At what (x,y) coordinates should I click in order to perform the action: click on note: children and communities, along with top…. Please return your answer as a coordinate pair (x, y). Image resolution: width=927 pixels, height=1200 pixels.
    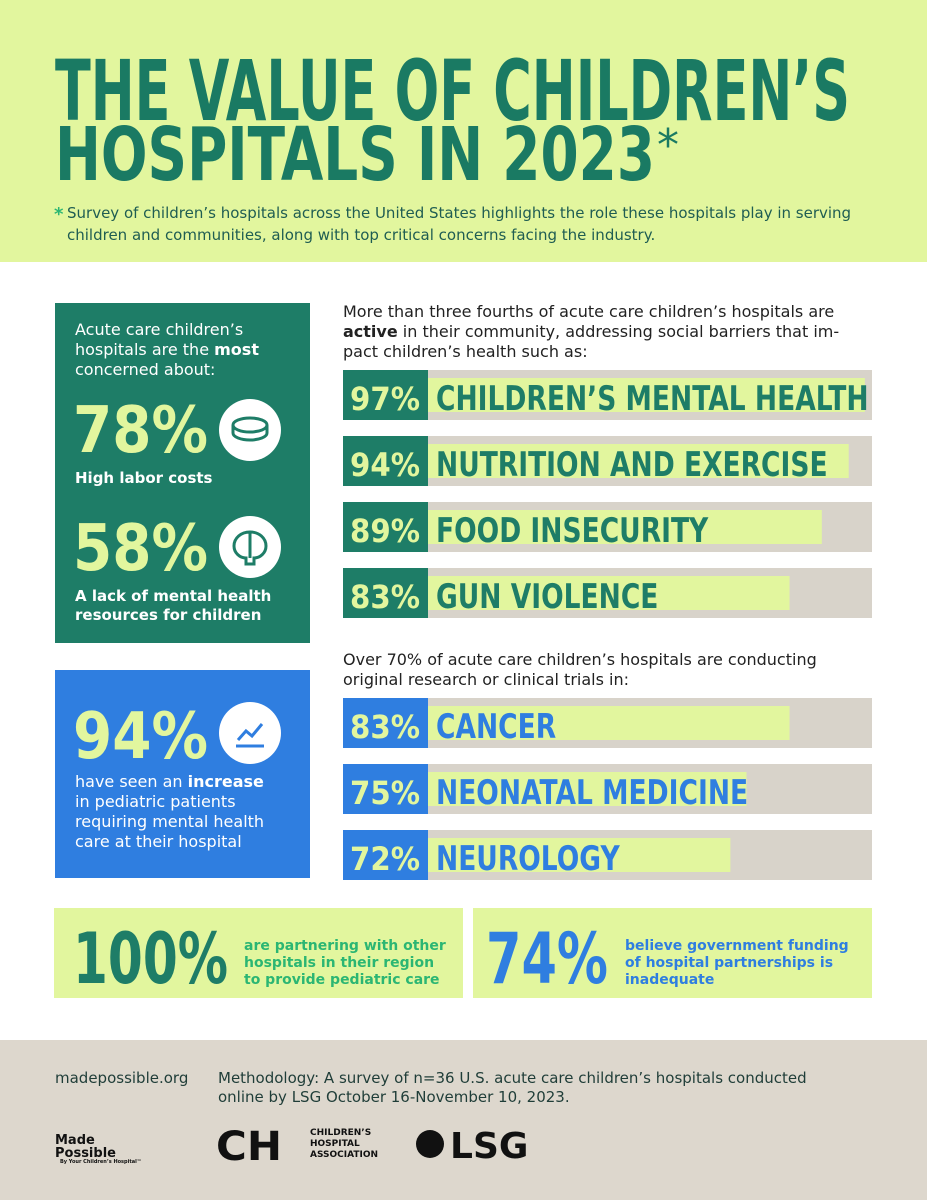
    Looking at the image, I should click on (361, 235).